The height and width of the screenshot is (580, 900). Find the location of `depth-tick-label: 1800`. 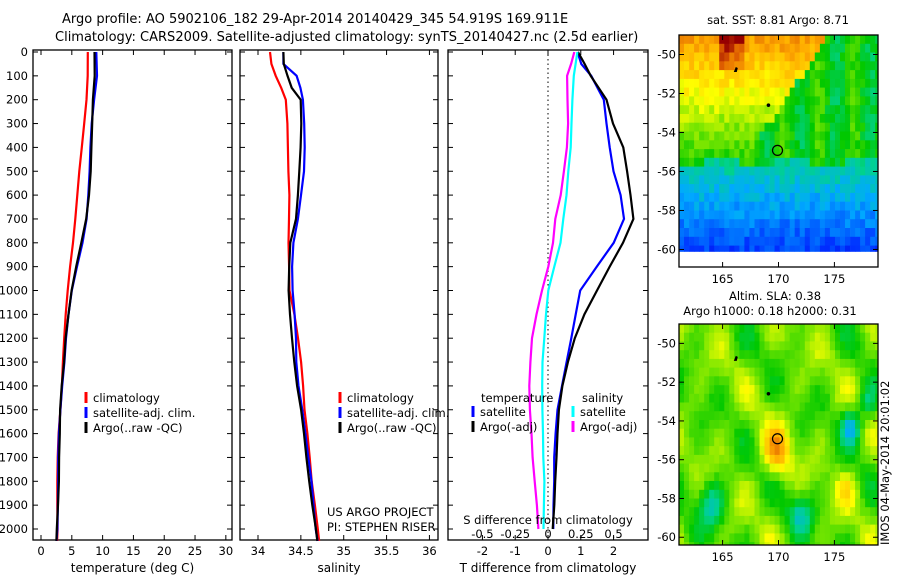

depth-tick-label: 1800 is located at coordinates (14, 481).